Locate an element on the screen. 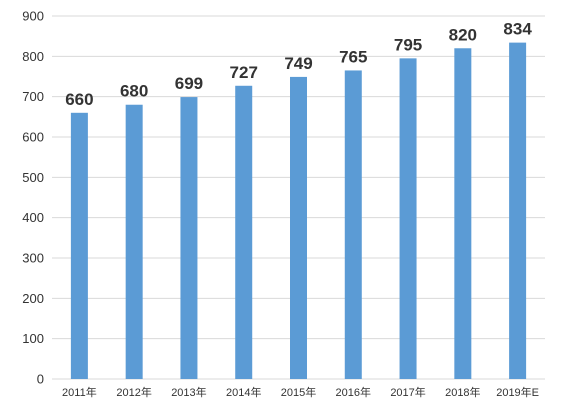 Image resolution: width=561 pixels, height=405 pixels. y-axis: 0 100 200 300 400 500 600 700 800 900 is located at coordinates (33, 198).